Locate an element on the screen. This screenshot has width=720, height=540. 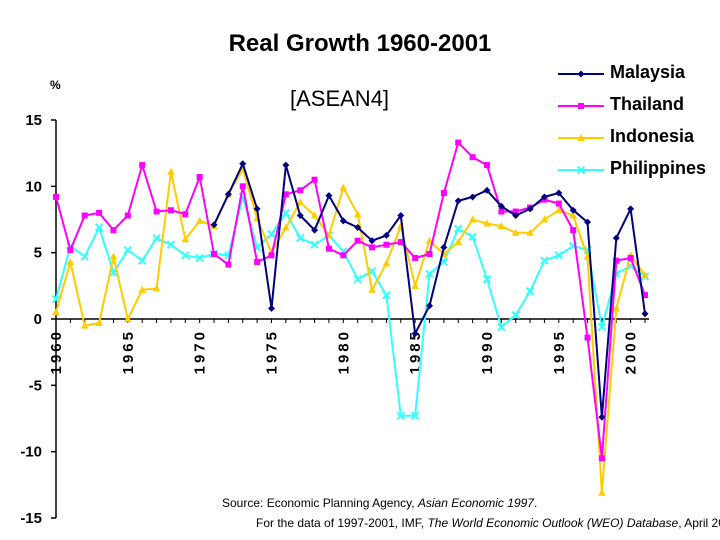
legend-label-thailand: Thailand is located at coordinates (647, 104).